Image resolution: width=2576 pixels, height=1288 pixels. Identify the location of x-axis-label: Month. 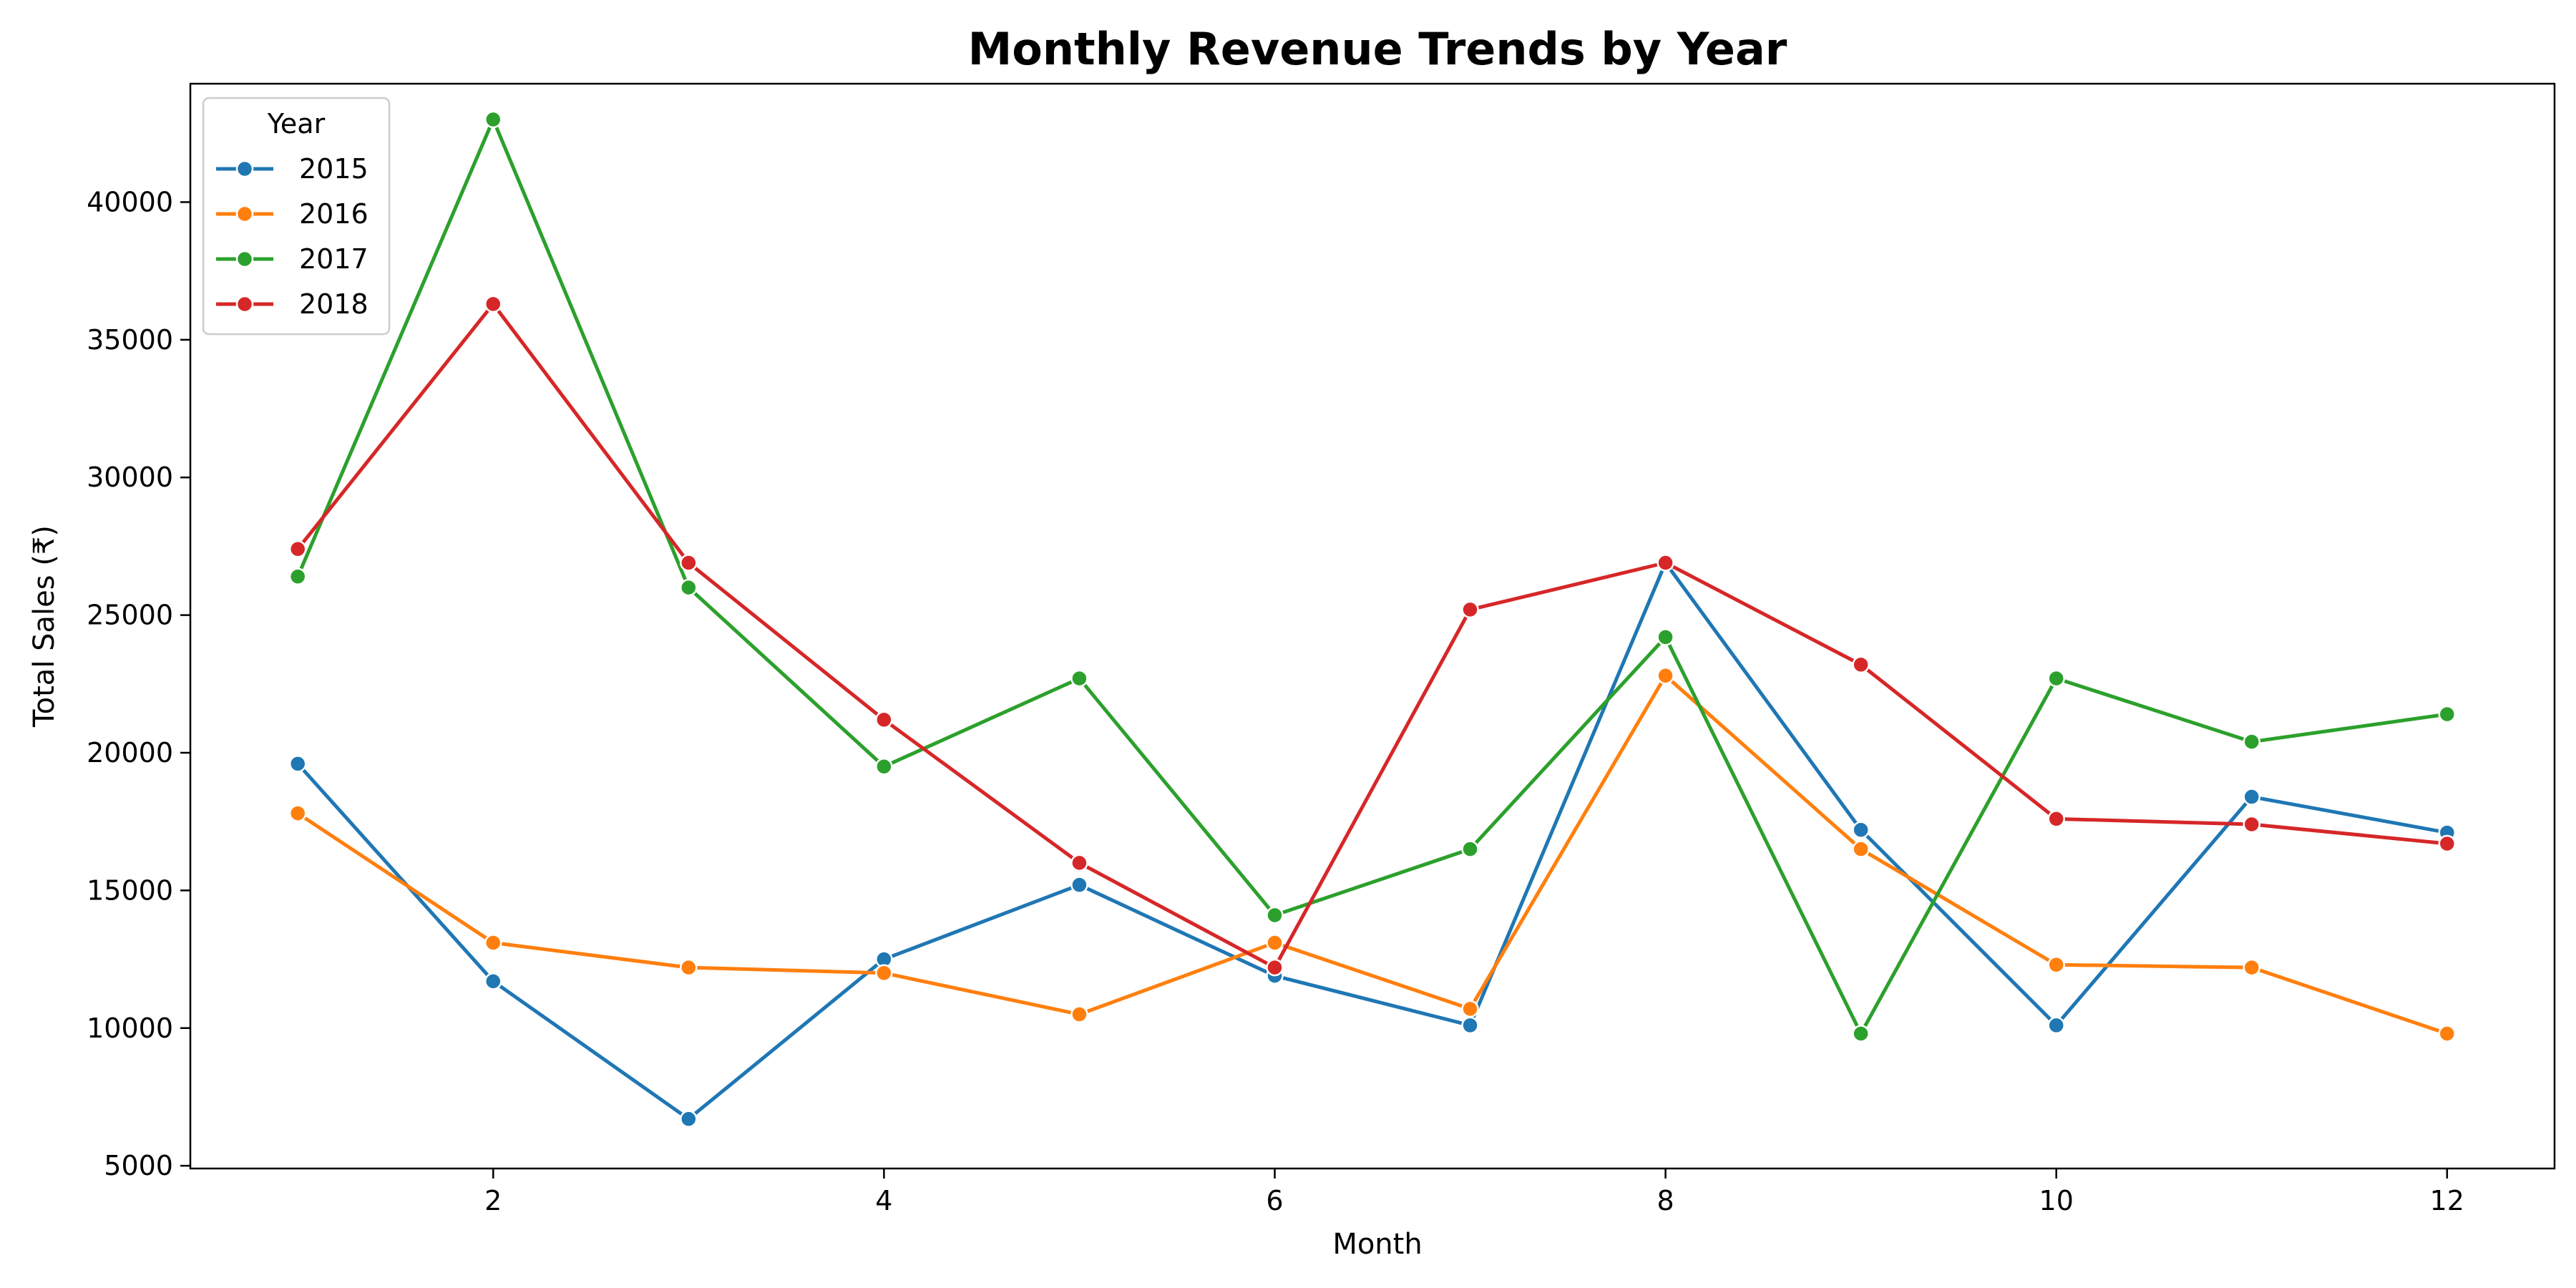
(1377, 1244).